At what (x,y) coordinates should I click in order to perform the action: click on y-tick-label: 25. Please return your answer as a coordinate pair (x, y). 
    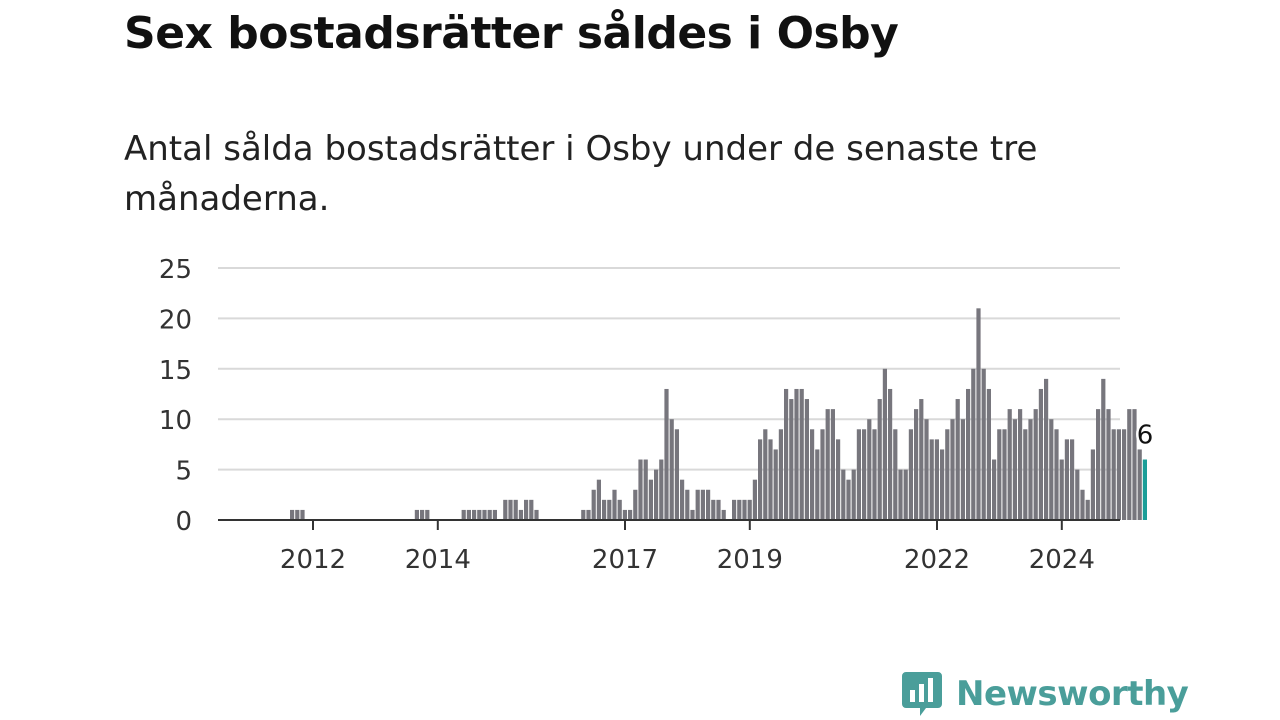
    Looking at the image, I should click on (175, 270).